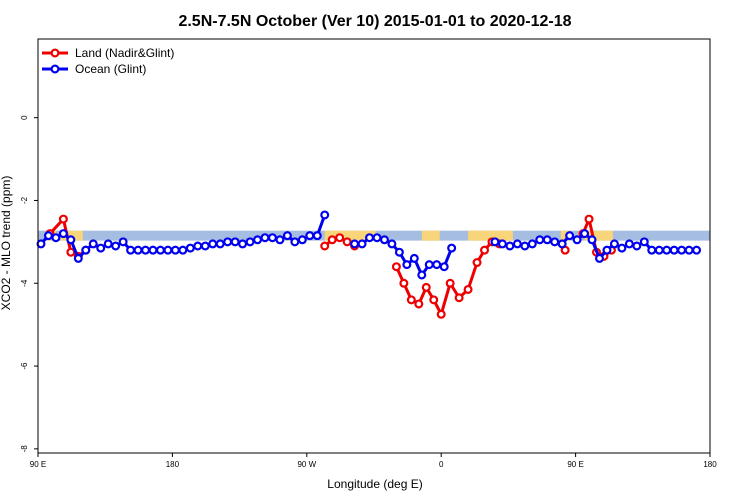 This screenshot has width=750, height=500. Describe the element at coordinates (306, 464) in the screenshot. I see `x-tick-label: 90 W` at that location.